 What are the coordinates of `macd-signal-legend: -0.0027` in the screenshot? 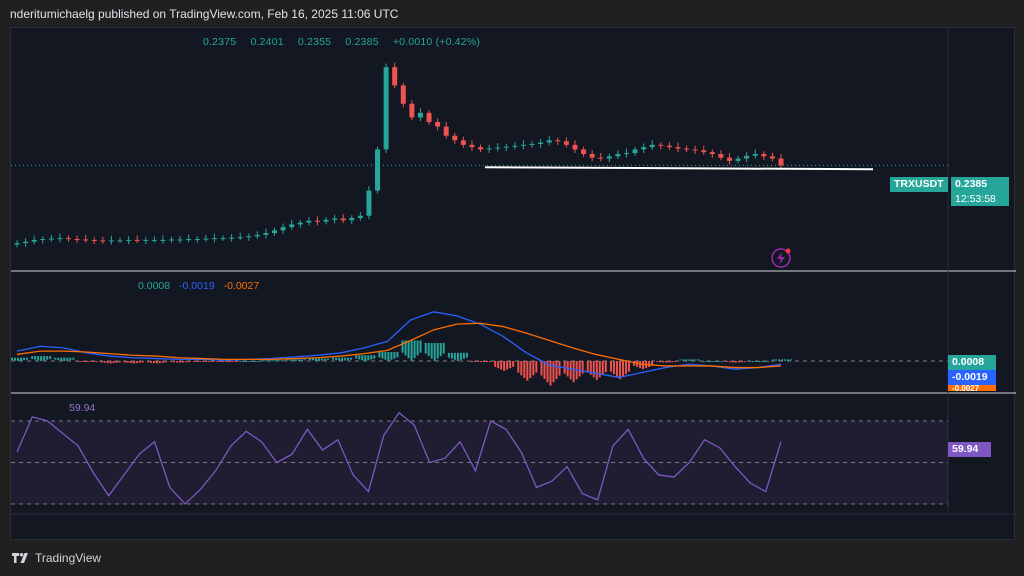 It's located at (241, 286).